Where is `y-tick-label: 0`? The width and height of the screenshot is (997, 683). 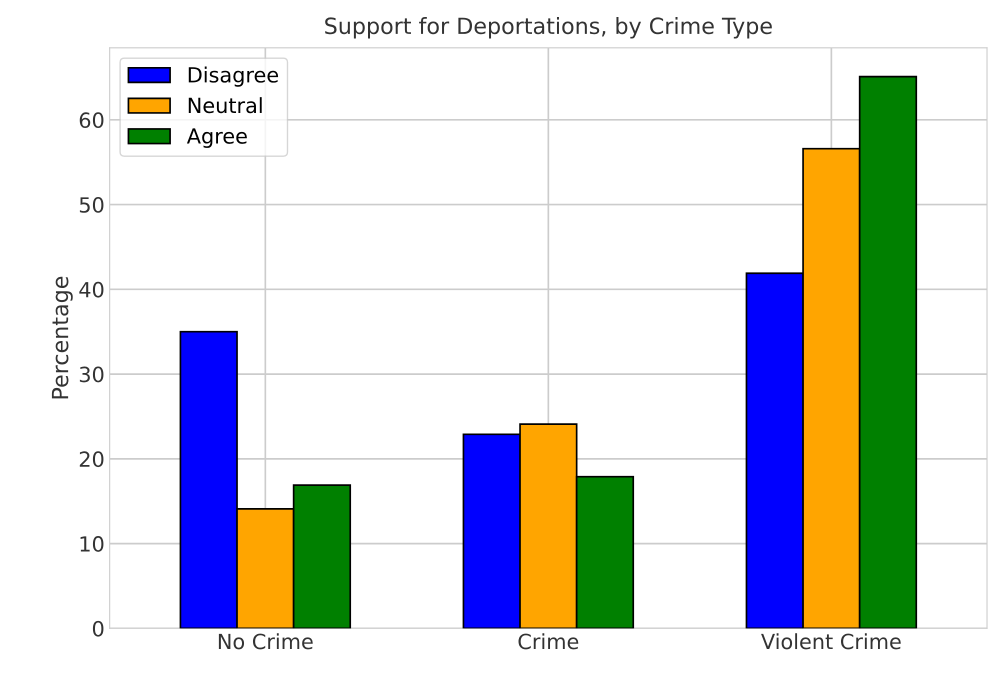 y-tick-label: 0 is located at coordinates (98, 628).